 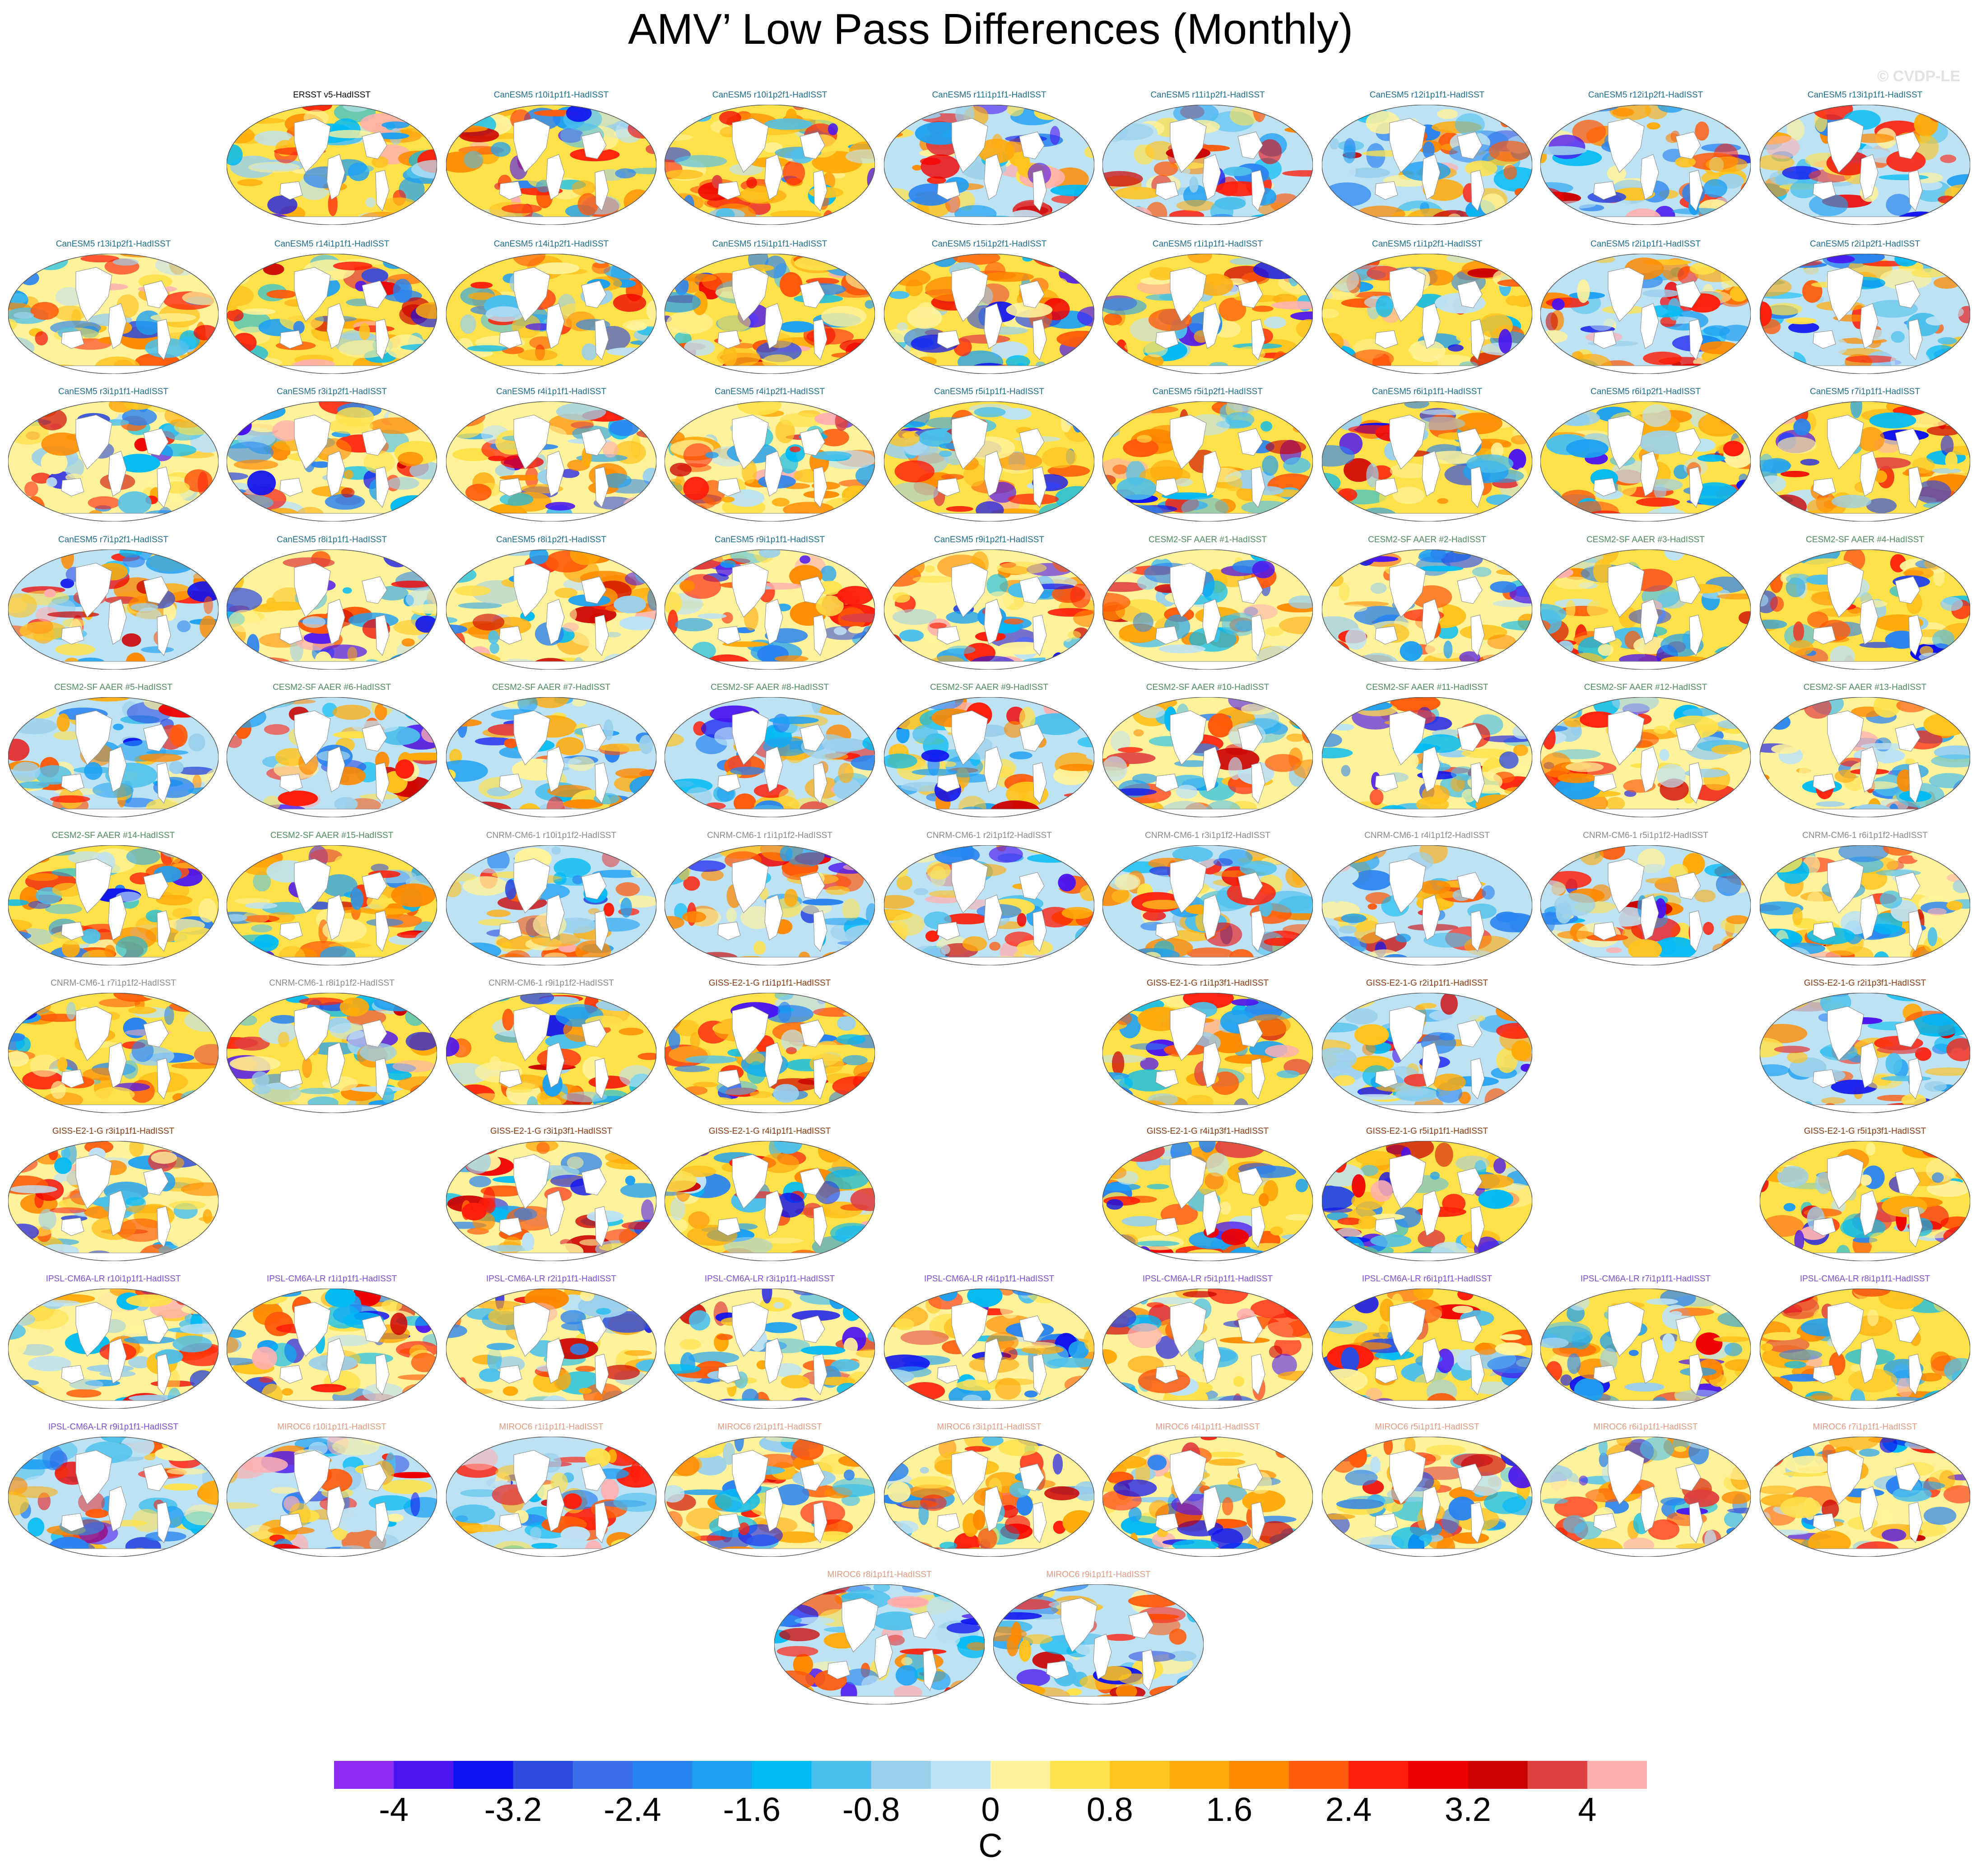 I want to click on panel-title: MIROC6 r2i1p1f1-HadISST, so click(x=769, y=1427).